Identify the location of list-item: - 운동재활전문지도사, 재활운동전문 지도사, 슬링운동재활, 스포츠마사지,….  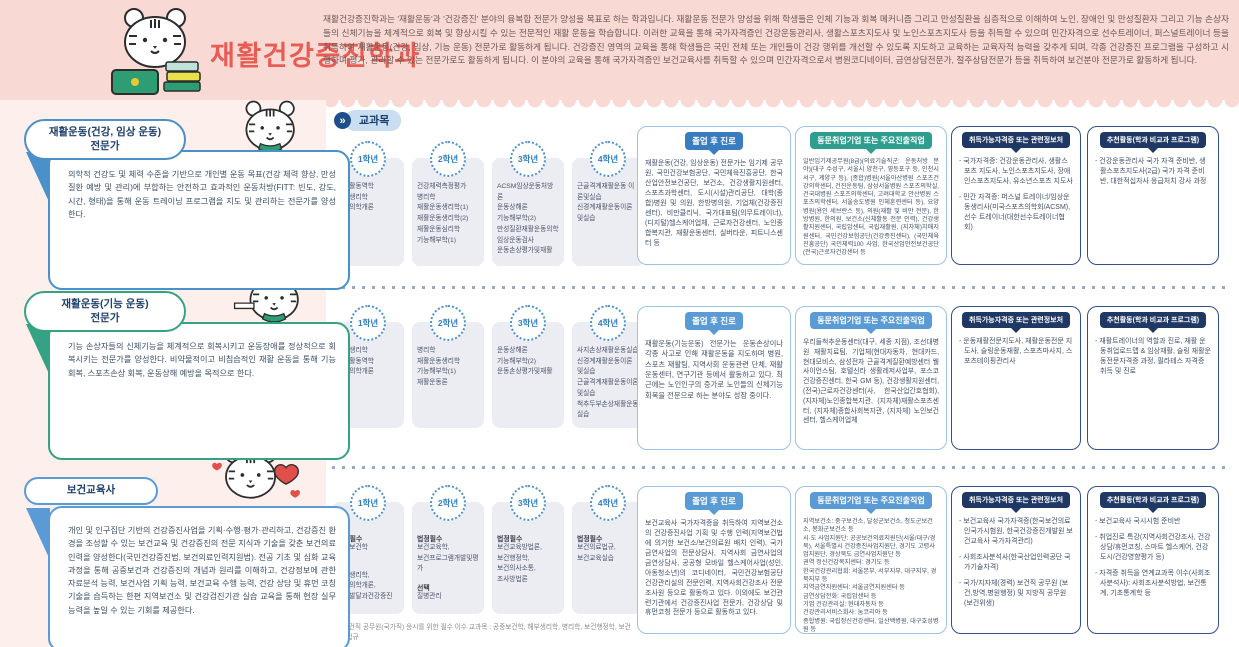
(1016, 351).